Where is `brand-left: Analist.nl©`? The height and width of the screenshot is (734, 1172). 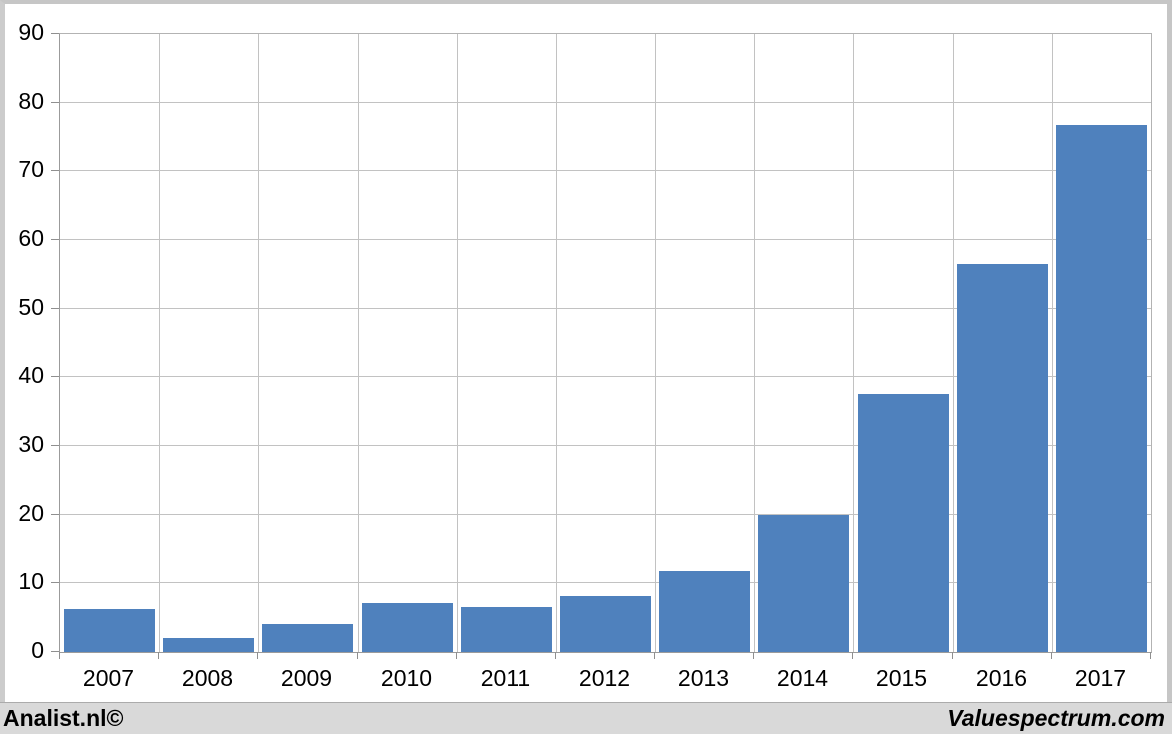 brand-left: Analist.nl© is located at coordinates (63, 718).